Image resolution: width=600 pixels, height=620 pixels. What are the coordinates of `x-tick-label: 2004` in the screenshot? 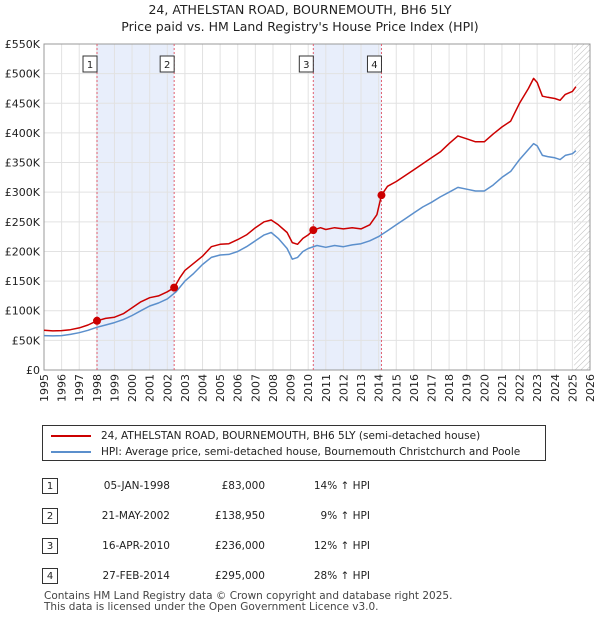 It's located at (203, 388).